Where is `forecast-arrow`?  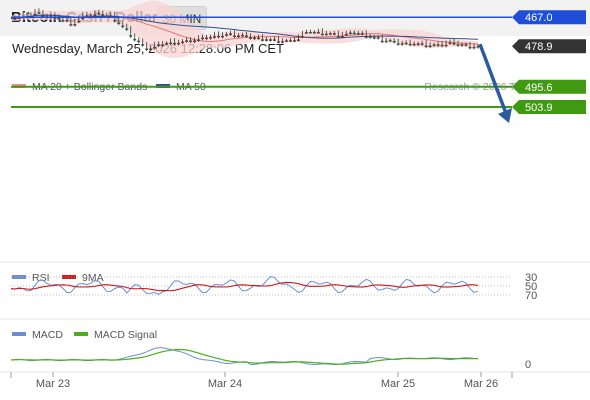 forecast-arrow is located at coordinates (493, 80).